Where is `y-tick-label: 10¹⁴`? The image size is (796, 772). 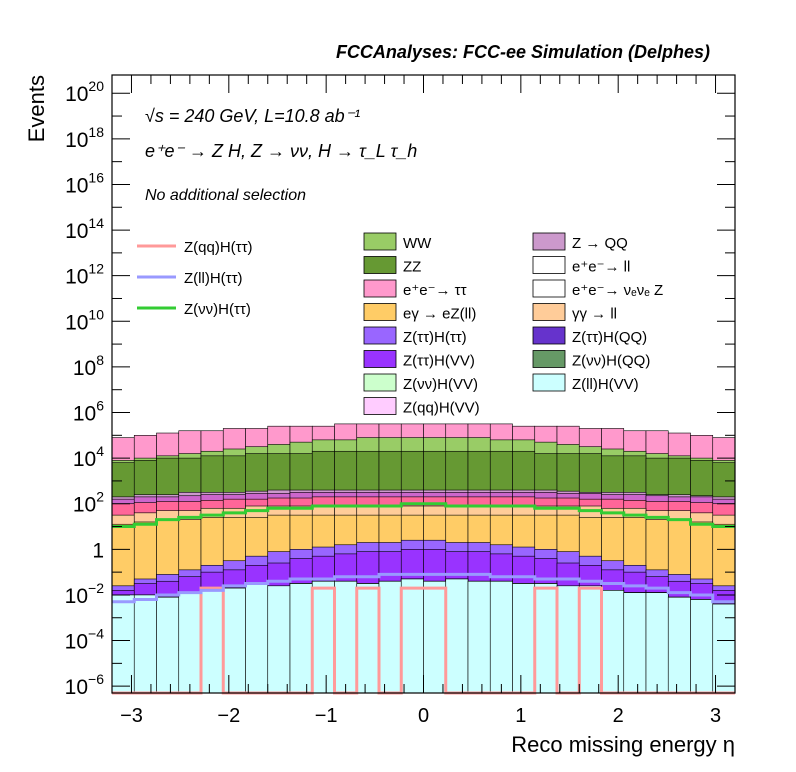 y-tick-label: 10¹⁴ is located at coordinates (84, 229).